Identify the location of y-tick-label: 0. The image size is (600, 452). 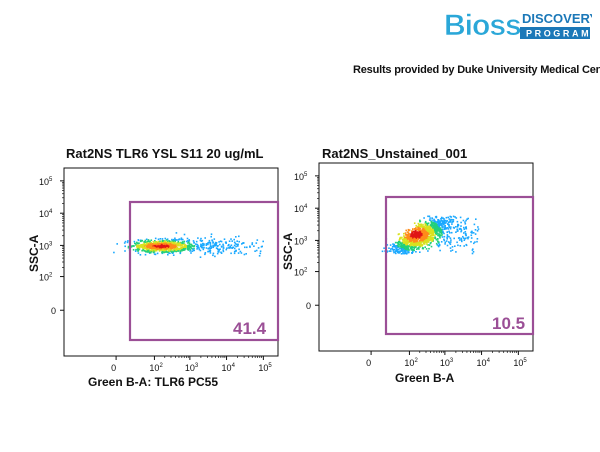
(308, 306).